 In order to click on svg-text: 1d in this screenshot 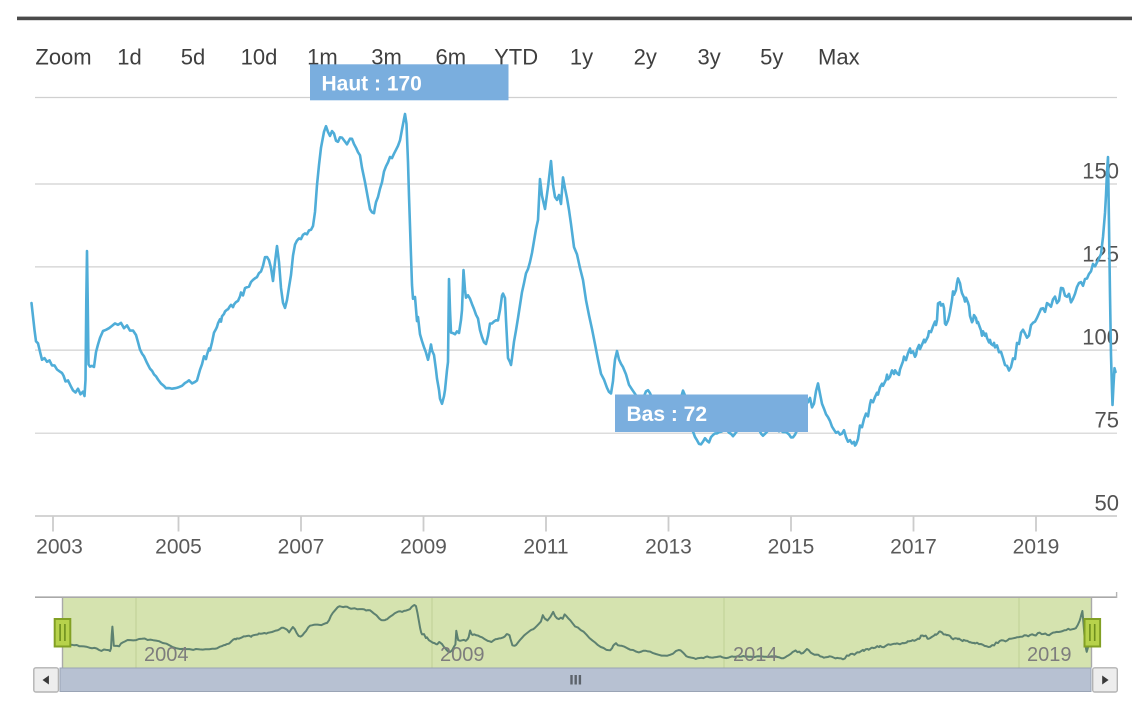, I will do `click(129, 57)`.